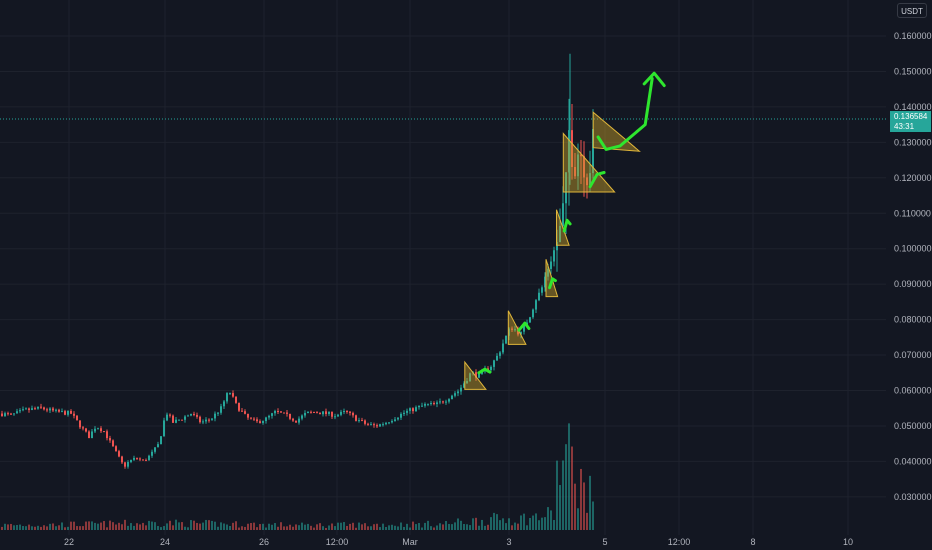 The width and height of the screenshot is (932, 550). What do you see at coordinates (654, 79) in the screenshot?
I see `arrow-head` at bounding box center [654, 79].